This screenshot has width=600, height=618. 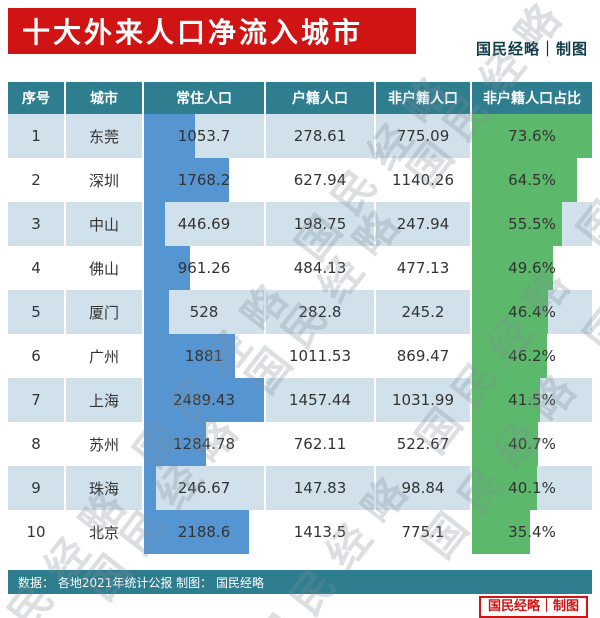 I want to click on nonregistered-cell: 247.94, so click(x=424, y=224).